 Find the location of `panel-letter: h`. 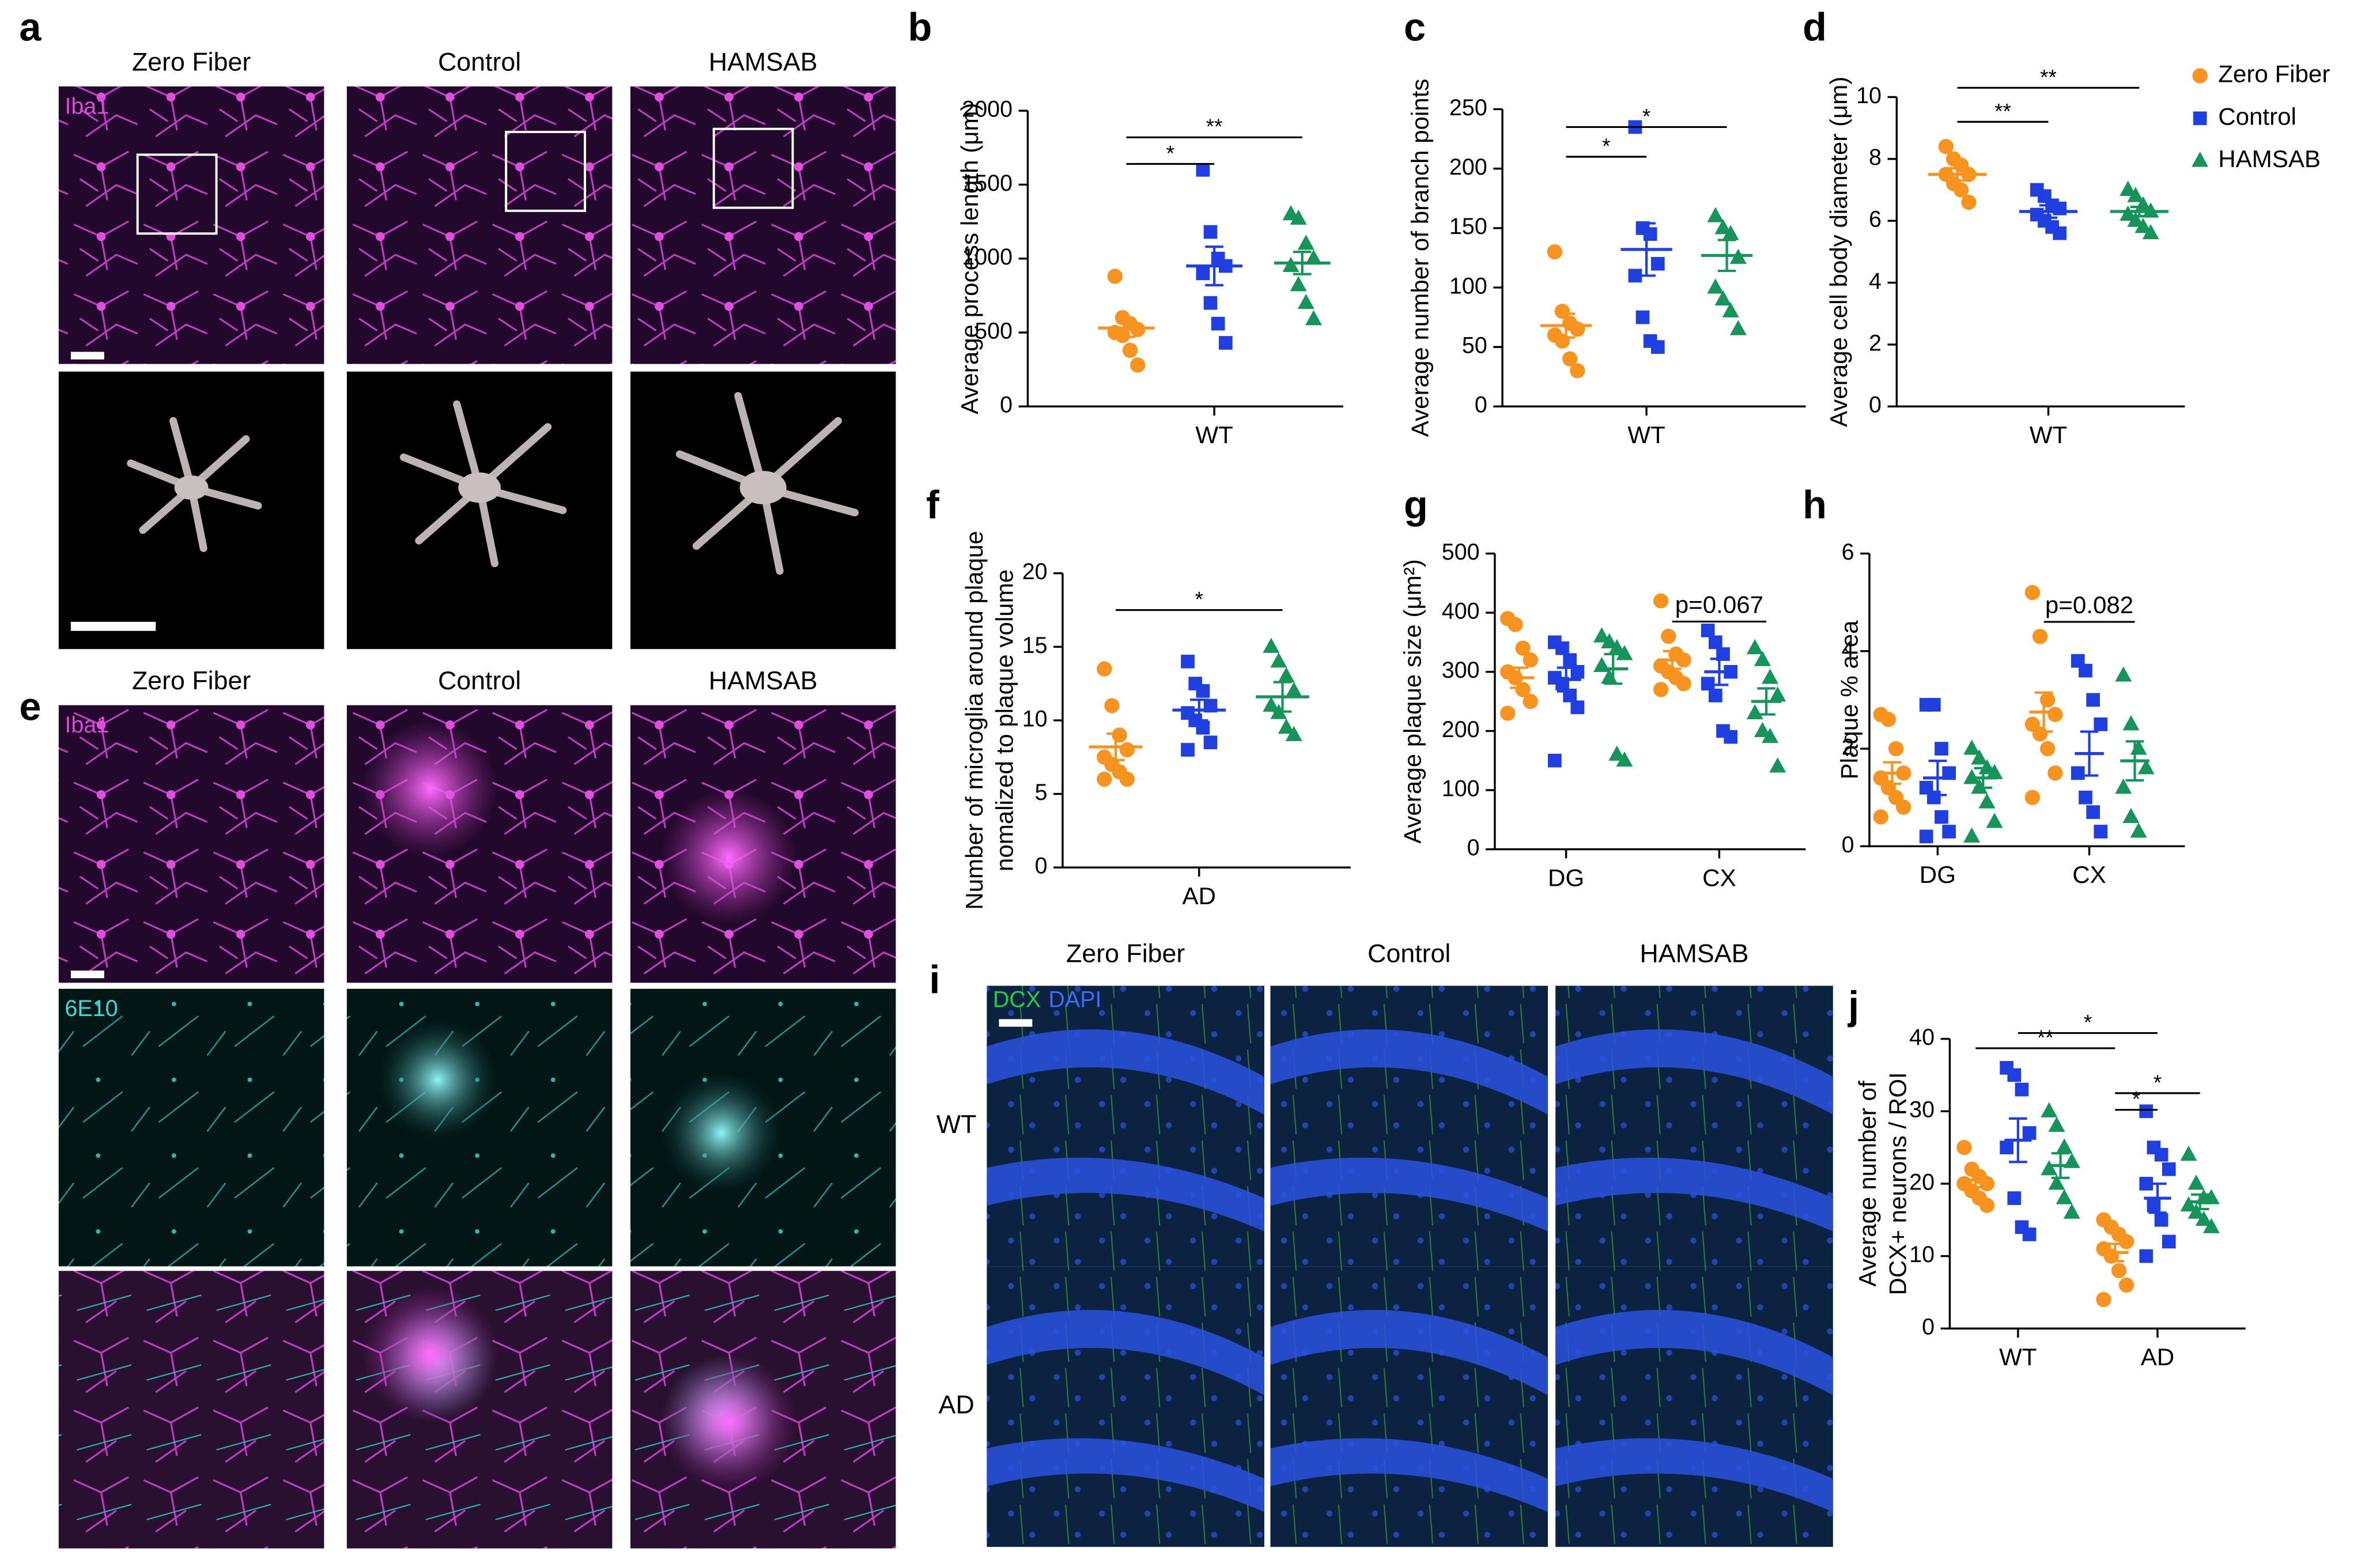

panel-letter: h is located at coordinates (1815, 505).